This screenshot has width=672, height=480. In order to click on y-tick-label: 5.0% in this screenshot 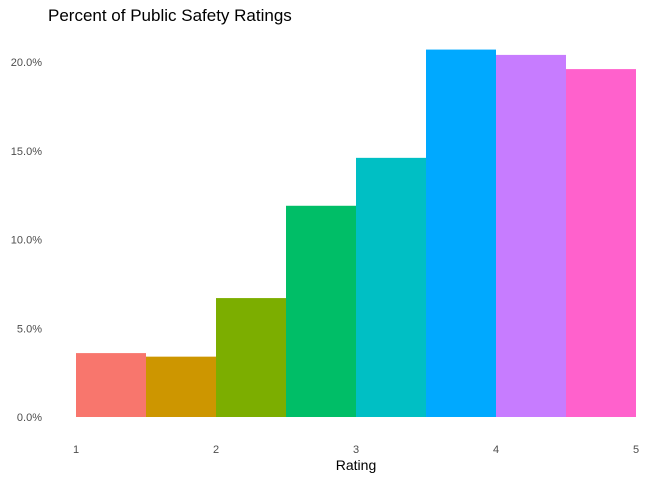, I will do `click(29, 329)`.